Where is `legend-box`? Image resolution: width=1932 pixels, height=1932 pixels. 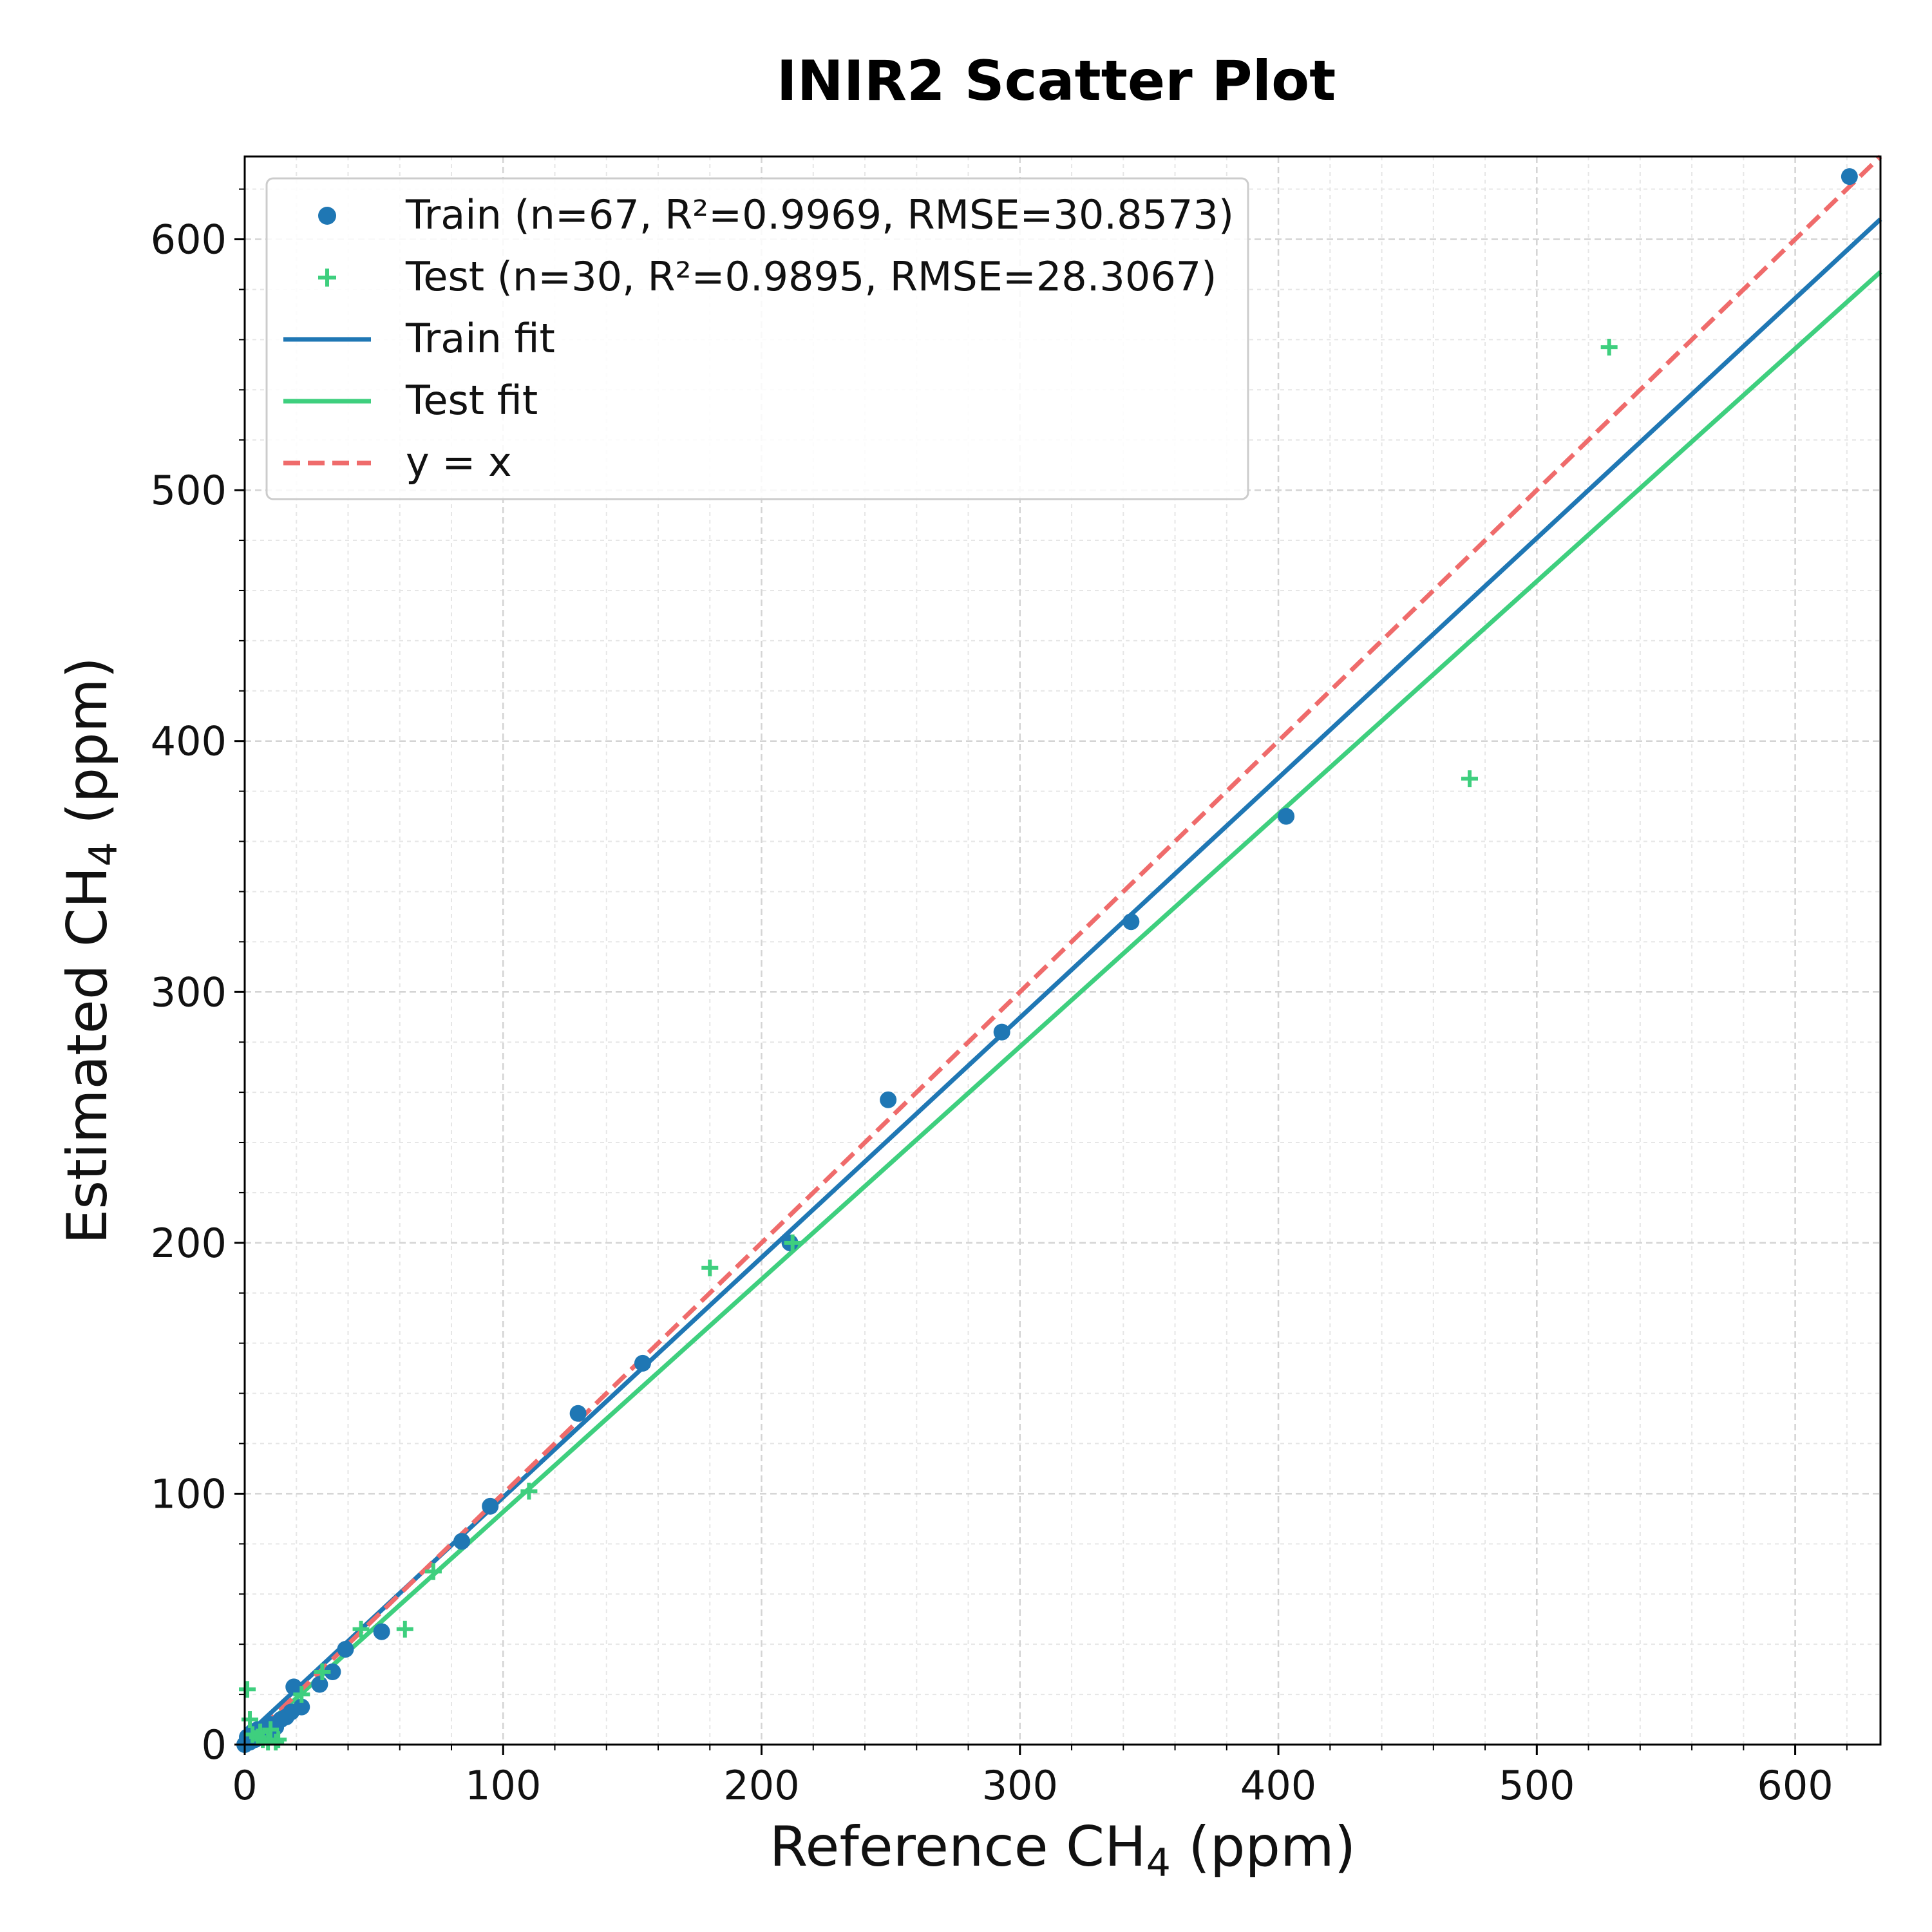 legend-box is located at coordinates (757, 338).